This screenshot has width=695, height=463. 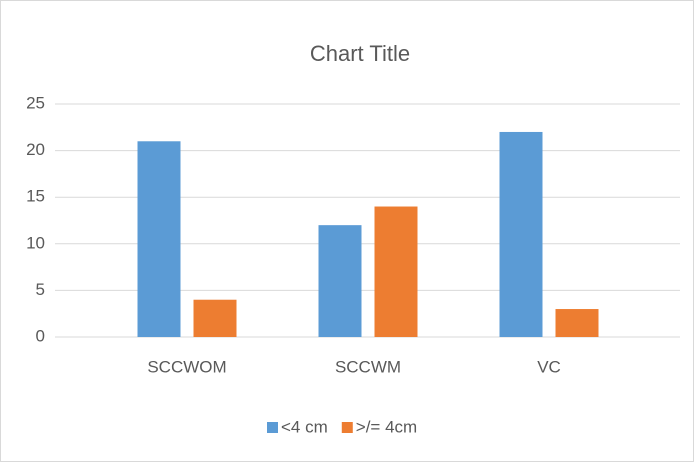 I want to click on y-tick-label: 15, so click(x=35, y=196).